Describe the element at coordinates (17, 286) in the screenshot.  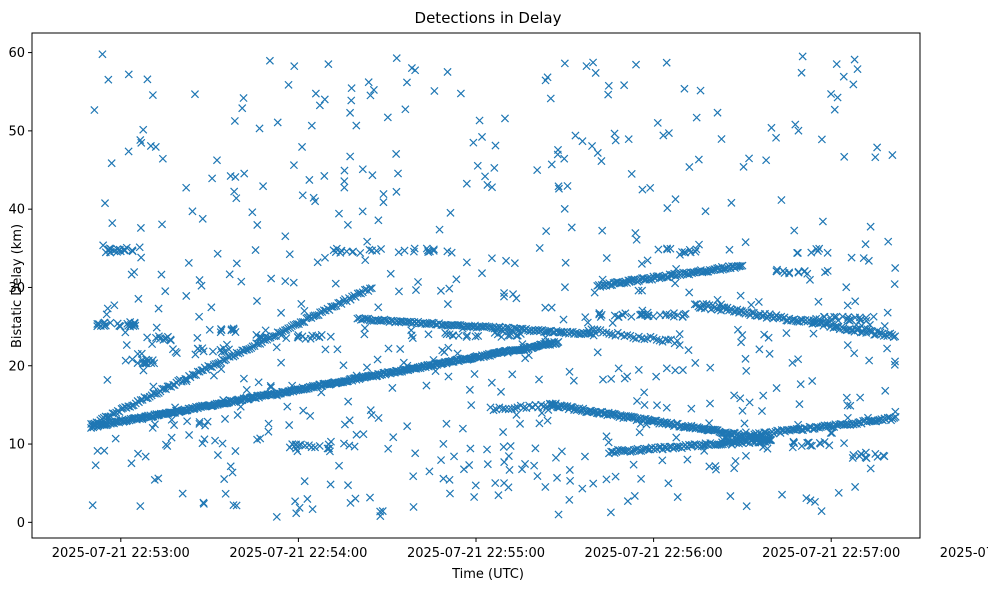
I see `y-axis-label: Bistatic Delay (km)` at that location.